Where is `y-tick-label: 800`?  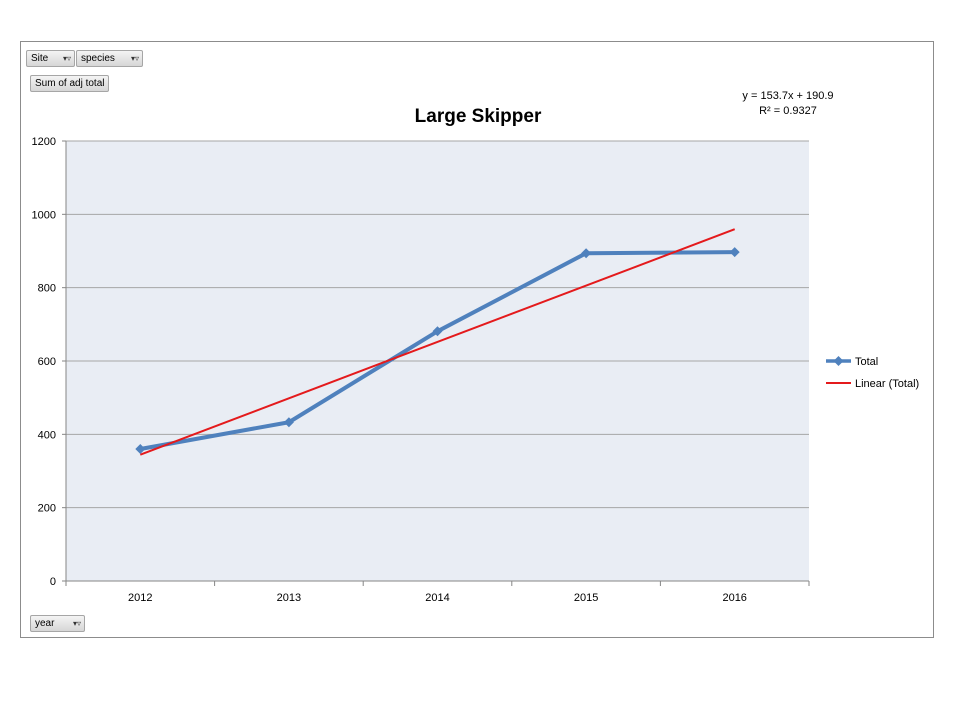
y-tick-label: 800 is located at coordinates (47, 289).